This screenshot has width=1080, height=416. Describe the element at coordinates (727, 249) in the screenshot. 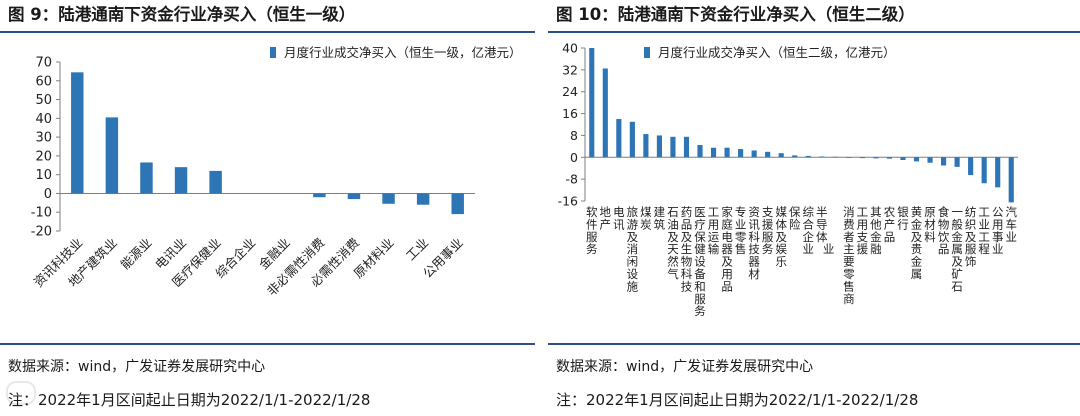

I see `x-category-label: 家庭电器及用品` at that location.